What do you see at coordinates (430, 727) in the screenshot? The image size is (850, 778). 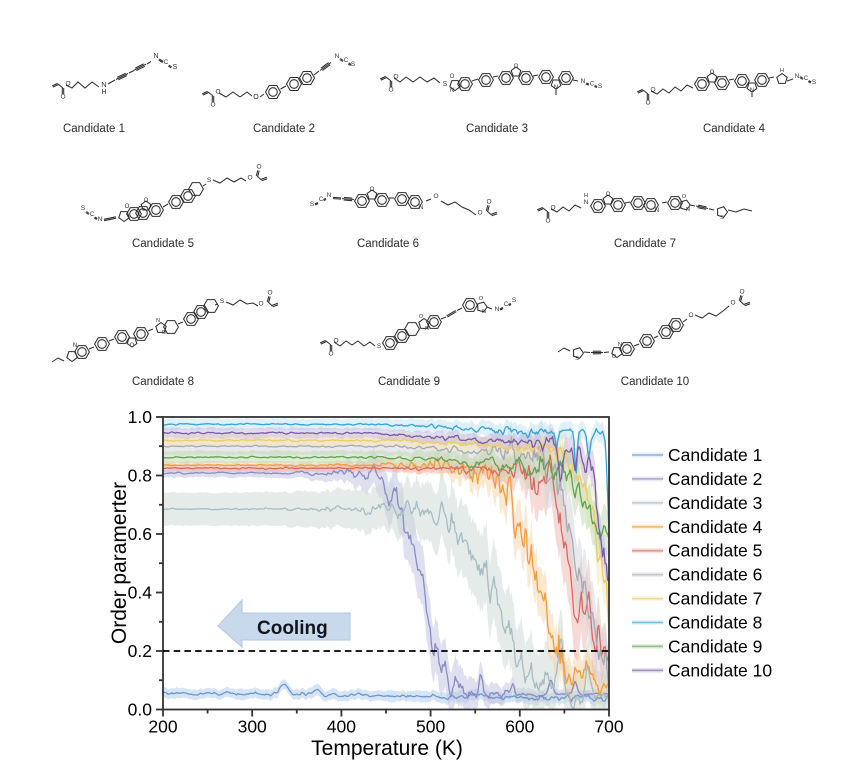 I see `svg-text: 500` at bounding box center [430, 727].